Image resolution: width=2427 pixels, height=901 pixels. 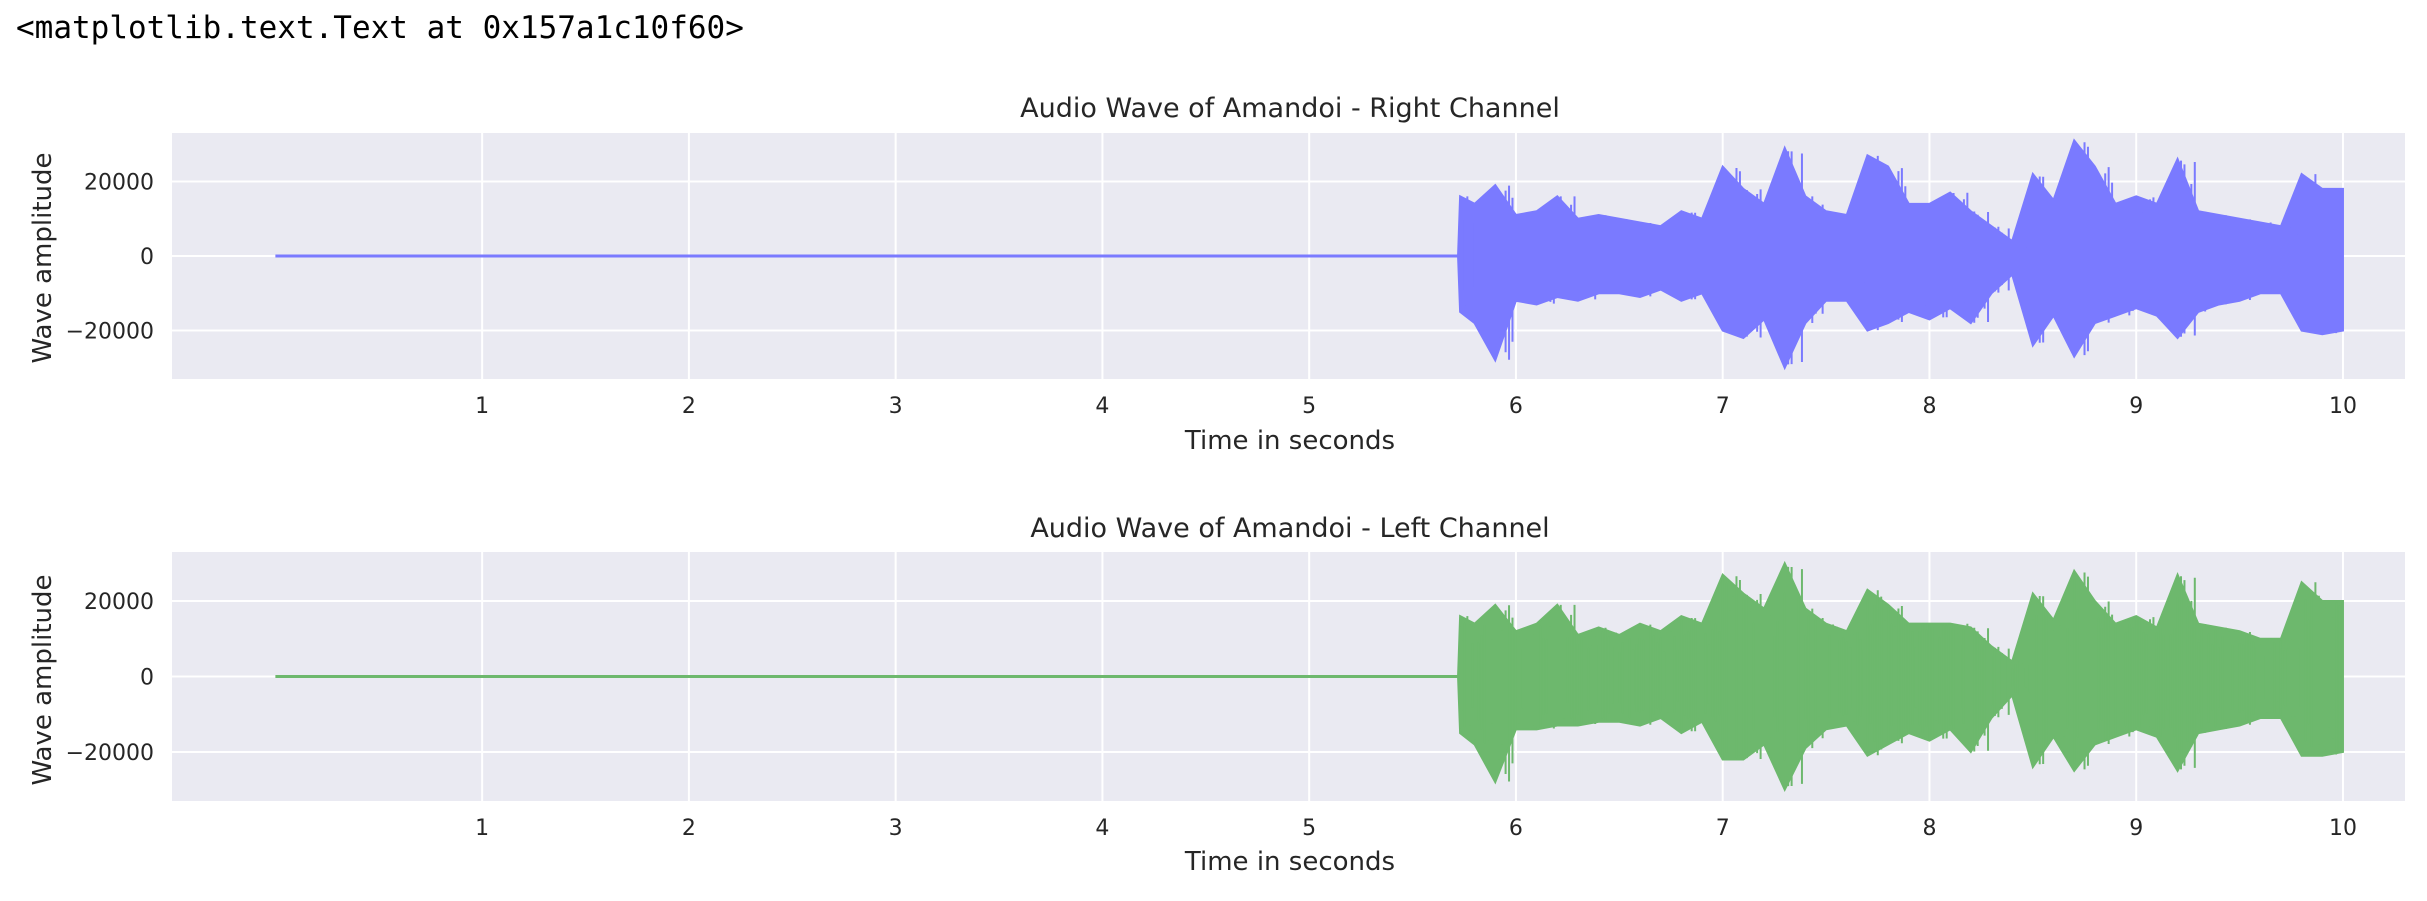 I want to click on chart-title: Audio Wave of Amandoi - Right Channel, so click(x=1290, y=108).